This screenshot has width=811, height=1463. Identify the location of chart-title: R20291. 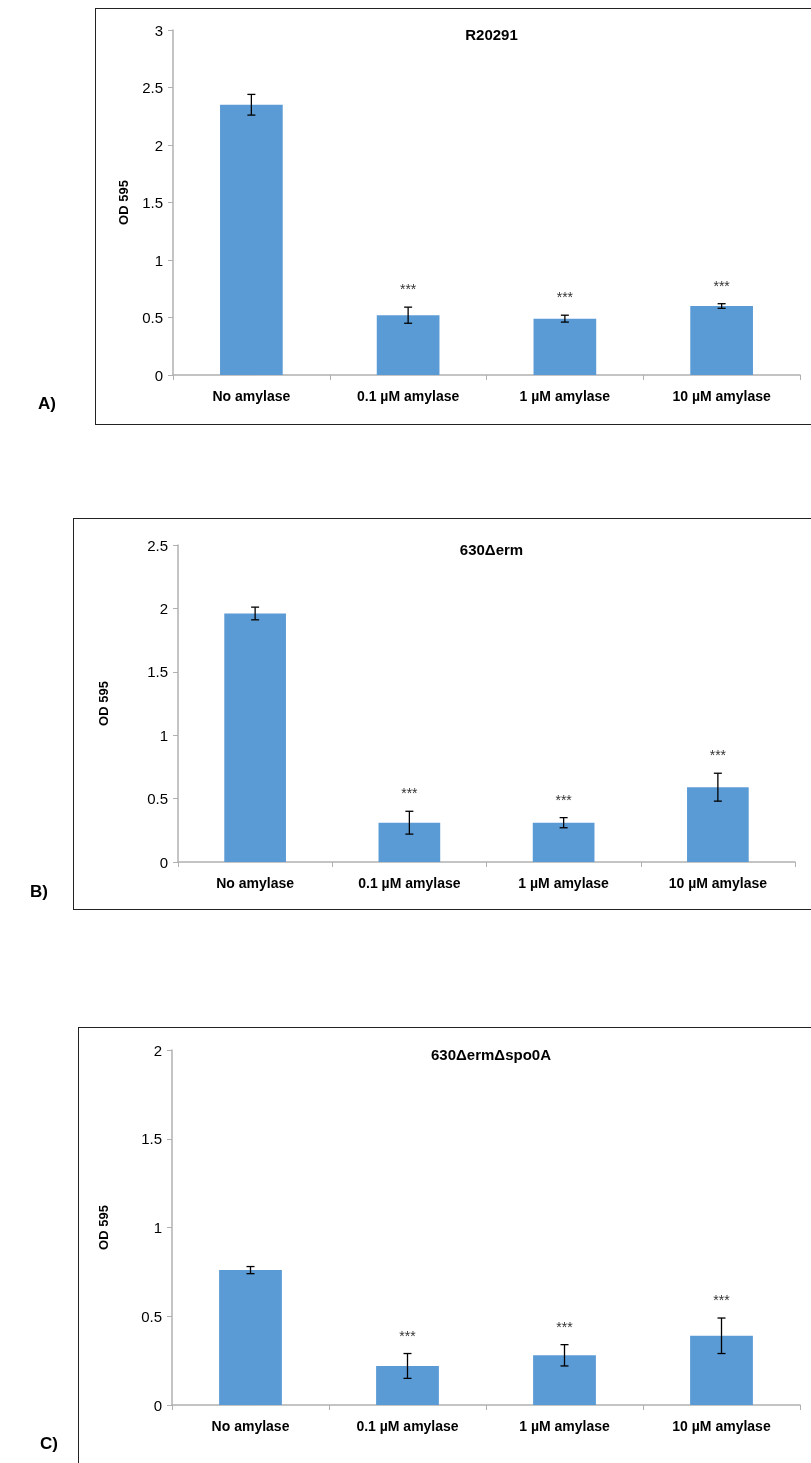
(491, 34).